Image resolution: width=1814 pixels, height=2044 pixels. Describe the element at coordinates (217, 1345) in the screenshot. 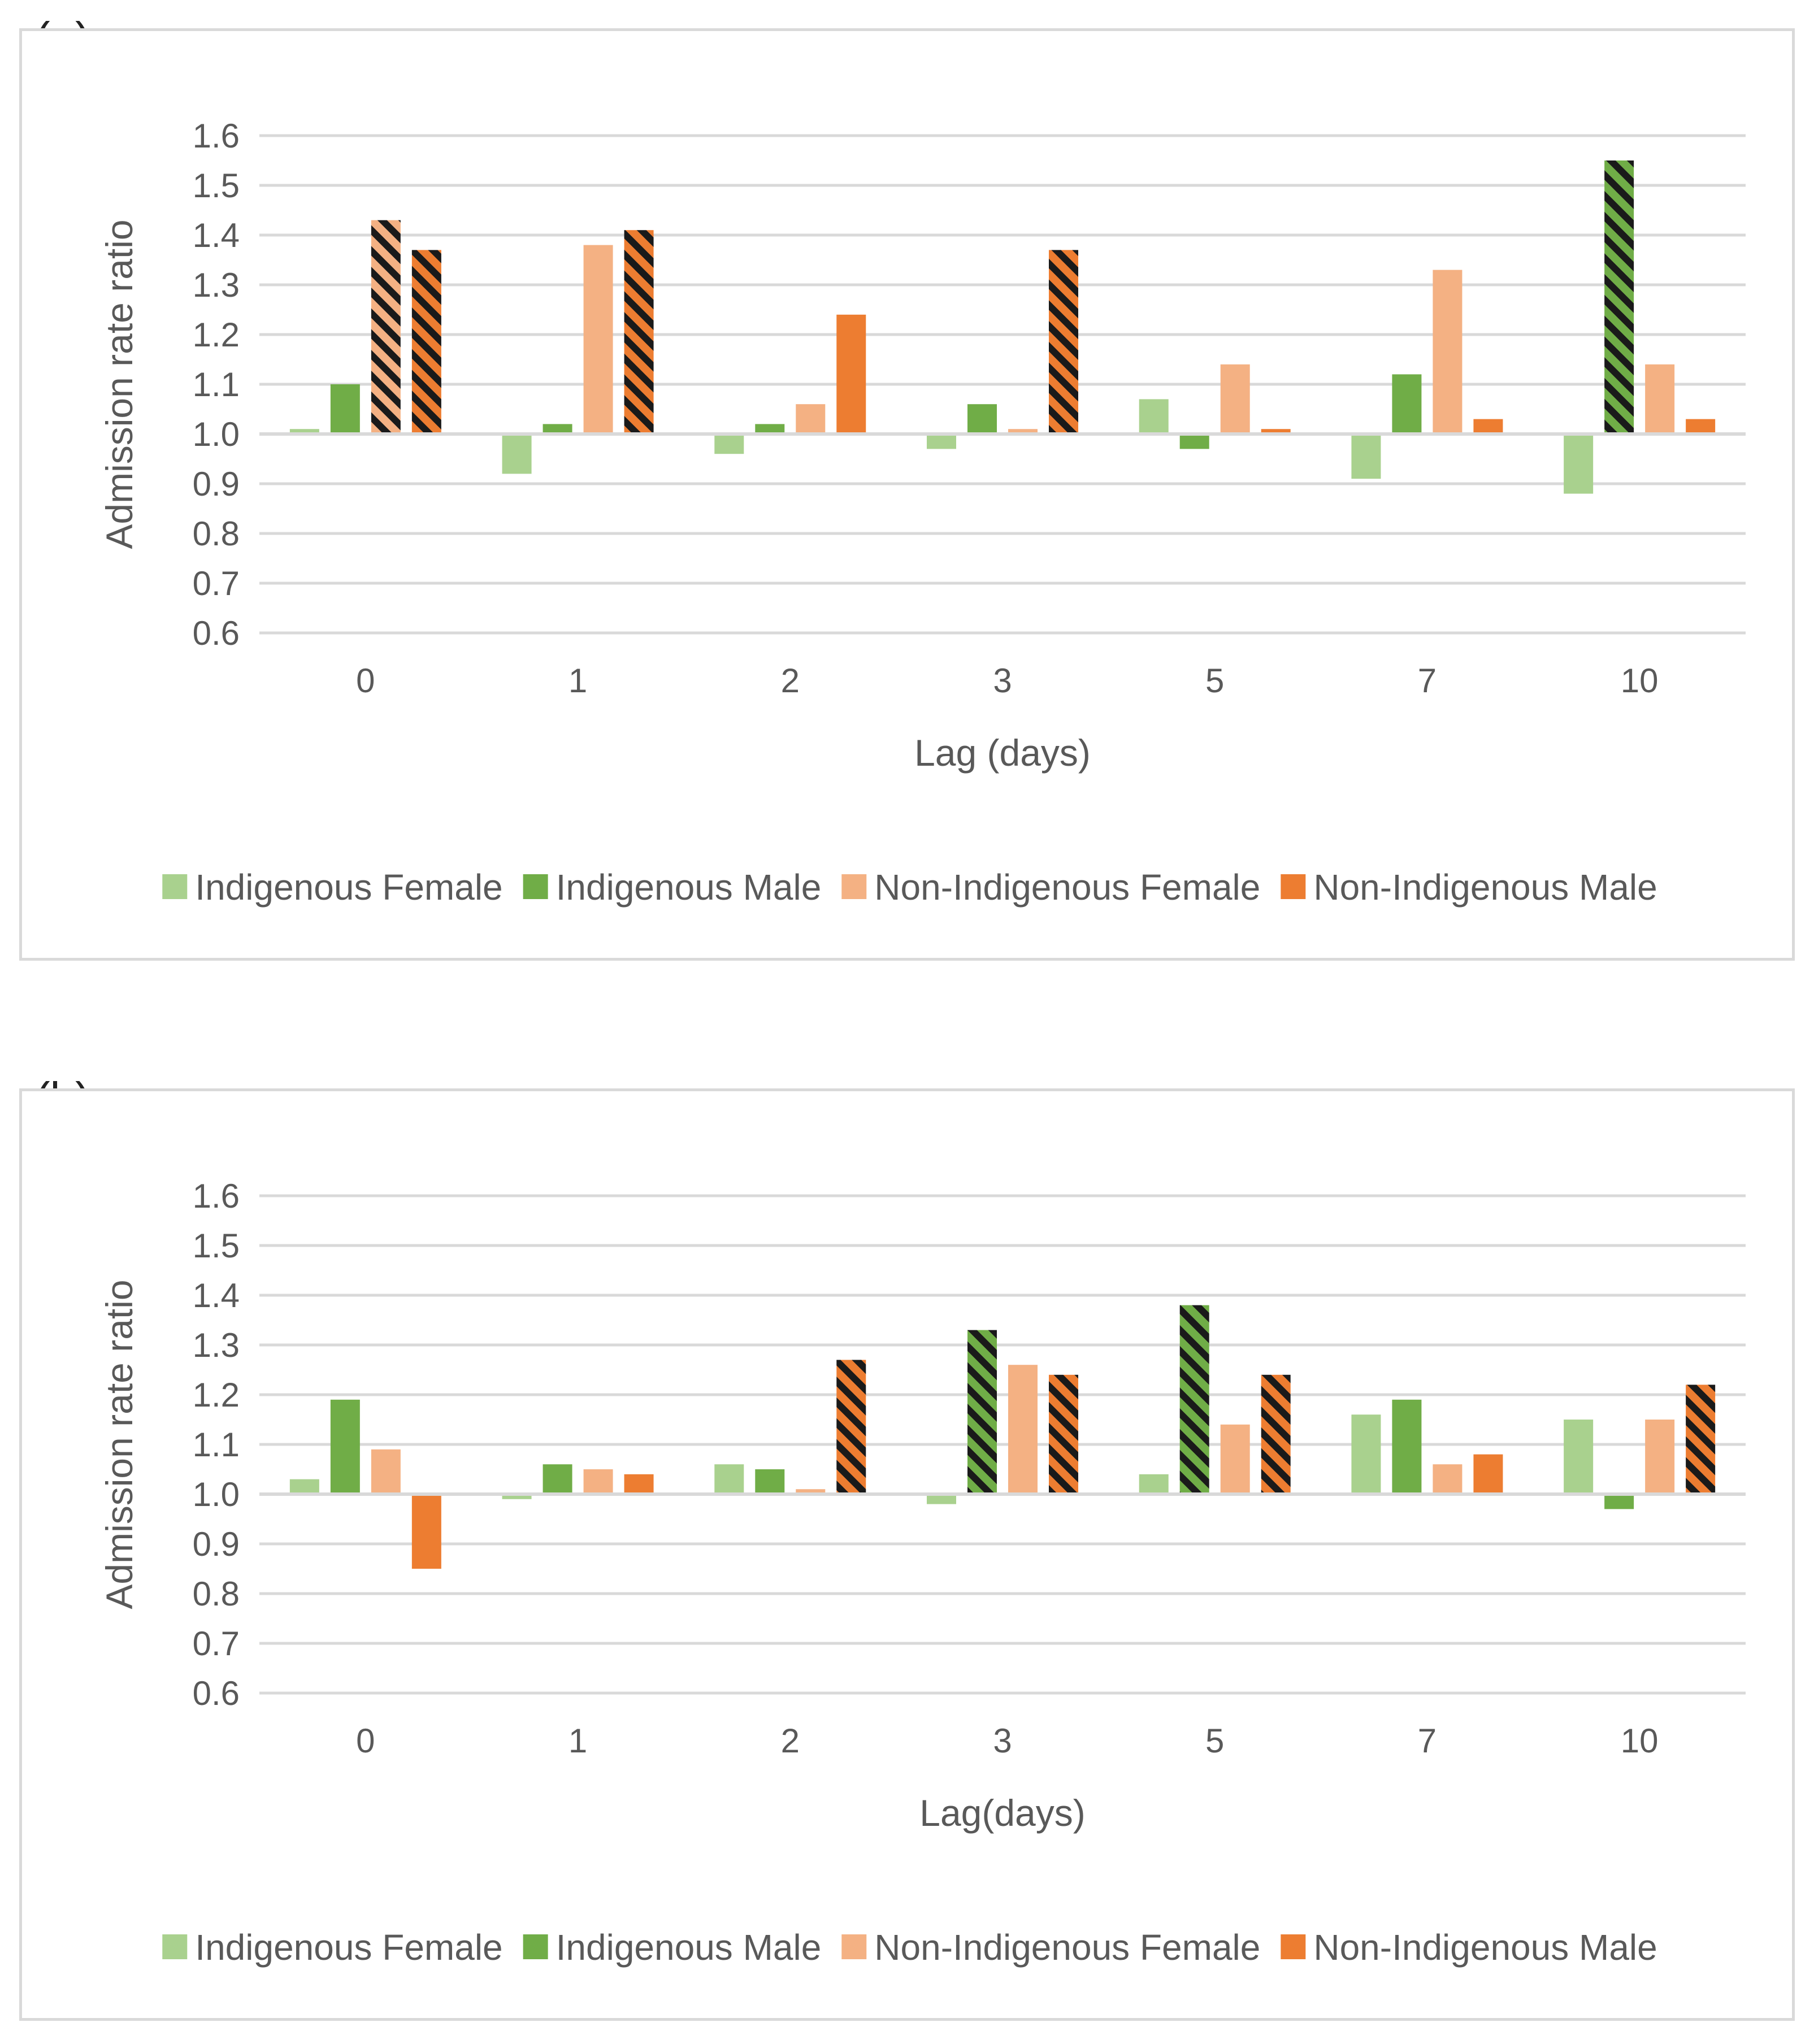

I see `y-tick-label: 1.3` at that location.